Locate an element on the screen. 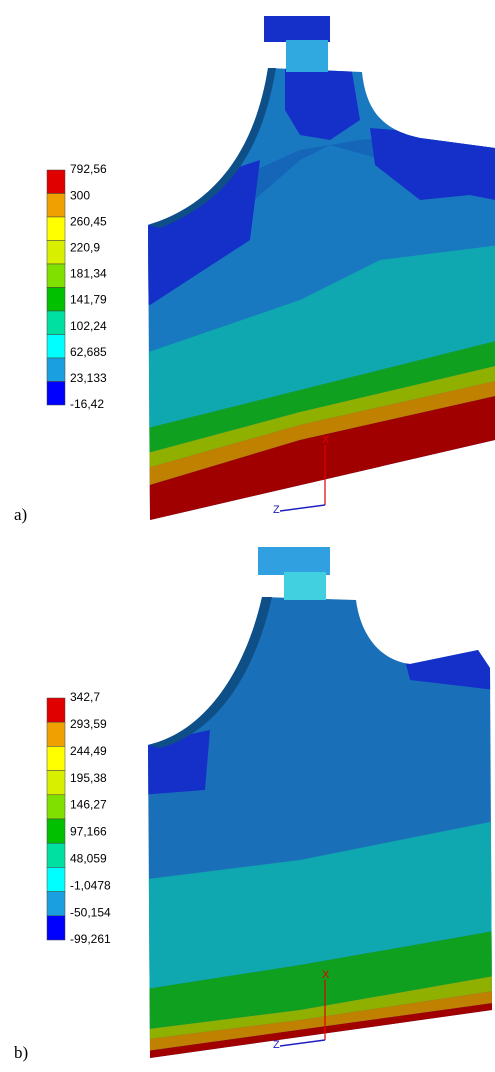 Image resolution: width=495 pixels, height=1072 pixels. legend-label: 244,49 is located at coordinates (88, 751).